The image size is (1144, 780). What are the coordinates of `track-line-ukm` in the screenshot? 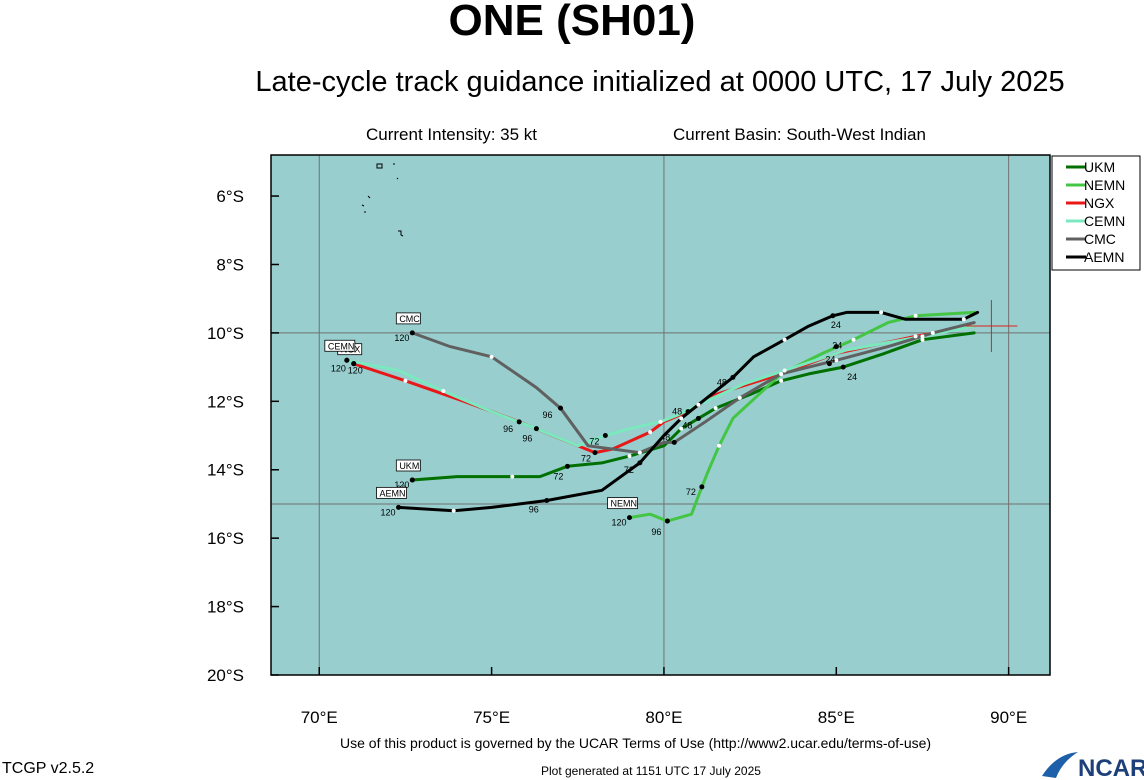 It's located at (693, 406).